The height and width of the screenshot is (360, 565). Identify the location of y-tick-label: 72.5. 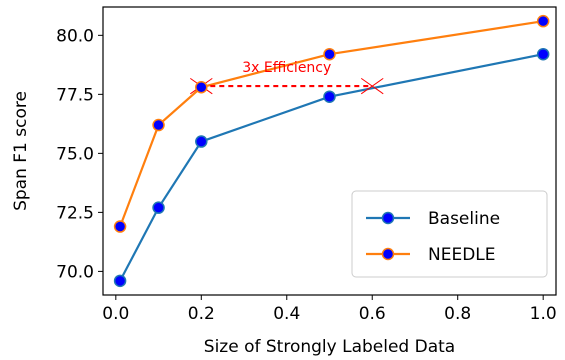
(75, 213).